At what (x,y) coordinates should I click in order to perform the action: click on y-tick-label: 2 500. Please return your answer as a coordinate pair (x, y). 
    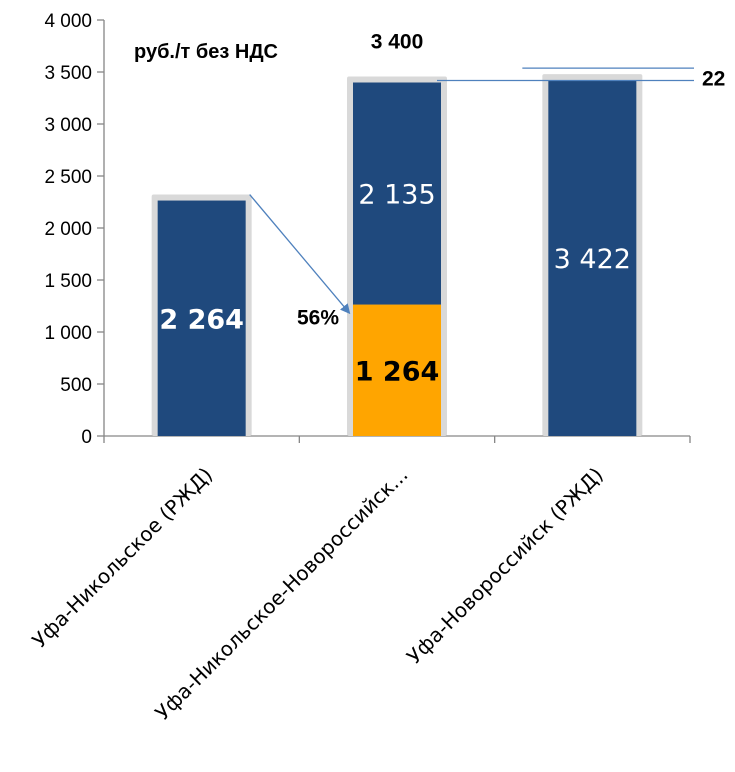
    Looking at the image, I should click on (68, 177).